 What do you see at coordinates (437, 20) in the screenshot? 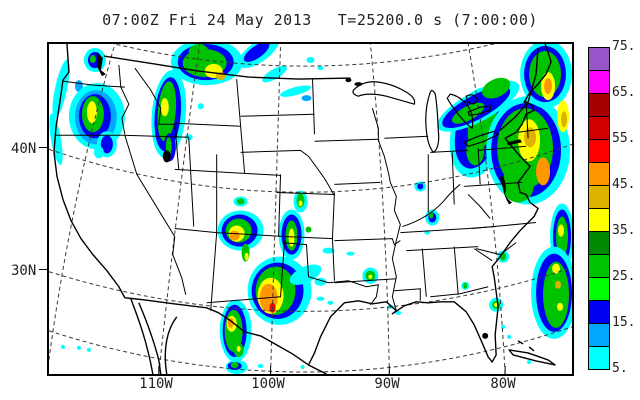
I see `title-model-time: T=25200.0 s (7:00:00)` at bounding box center [437, 20].